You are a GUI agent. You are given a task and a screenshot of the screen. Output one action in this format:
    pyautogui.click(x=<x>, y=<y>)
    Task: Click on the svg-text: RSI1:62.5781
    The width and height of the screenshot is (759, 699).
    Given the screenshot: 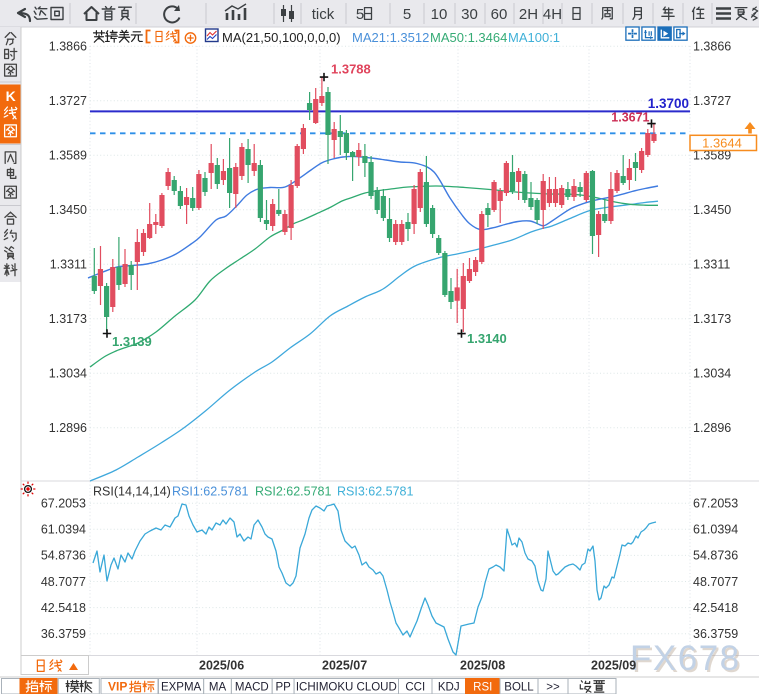 What is the action you would take?
    pyautogui.click(x=210, y=492)
    